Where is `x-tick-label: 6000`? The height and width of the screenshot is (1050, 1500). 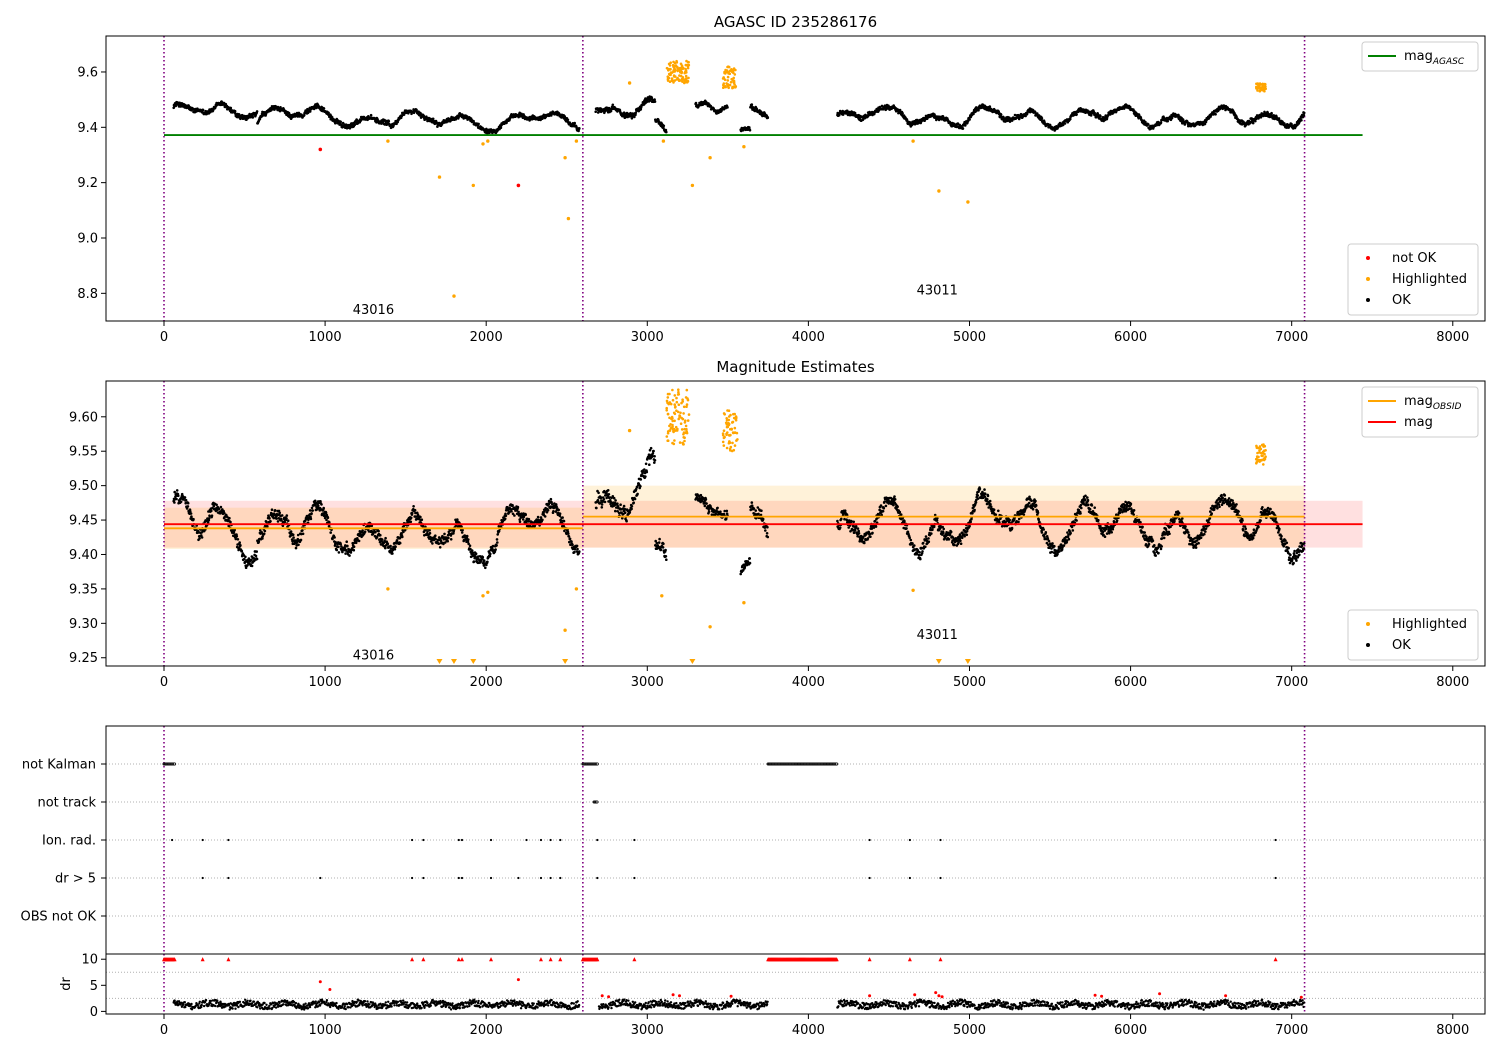 x-tick-label: 6000 is located at coordinates (1130, 337).